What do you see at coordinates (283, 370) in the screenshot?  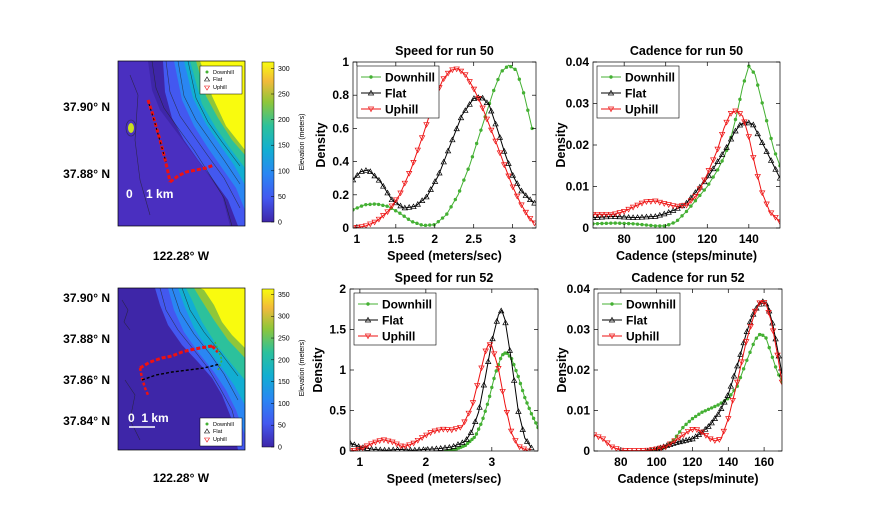 I see `colorbar: 350 300 250 200 150 100 50 0 Elevation (meters)` at bounding box center [283, 370].